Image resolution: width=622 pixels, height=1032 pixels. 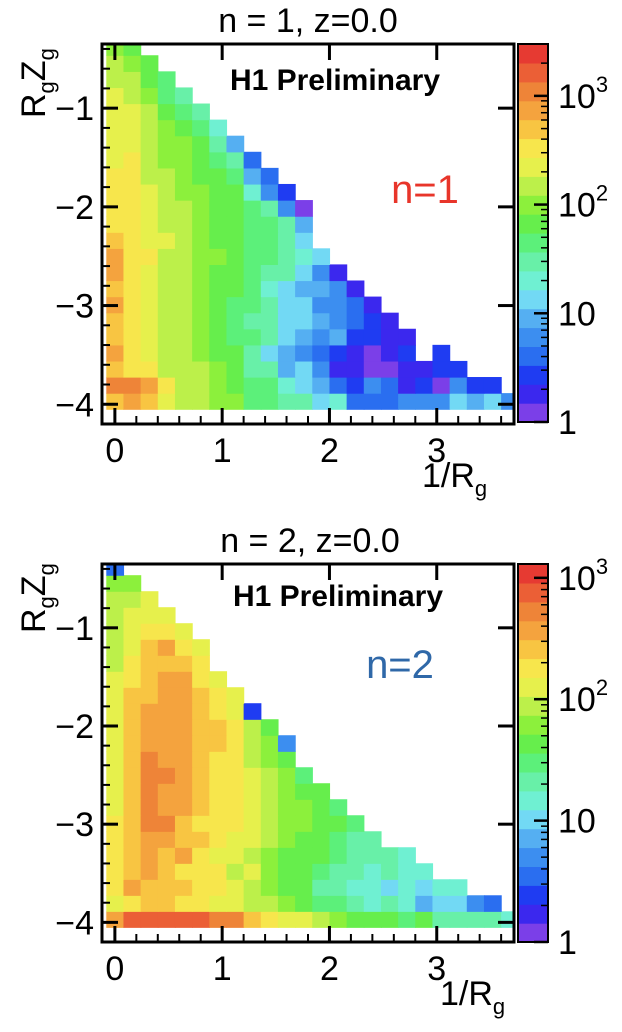 What do you see at coordinates (567, 943) in the screenshot?
I see `colorbar-tick-label: 1` at bounding box center [567, 943].